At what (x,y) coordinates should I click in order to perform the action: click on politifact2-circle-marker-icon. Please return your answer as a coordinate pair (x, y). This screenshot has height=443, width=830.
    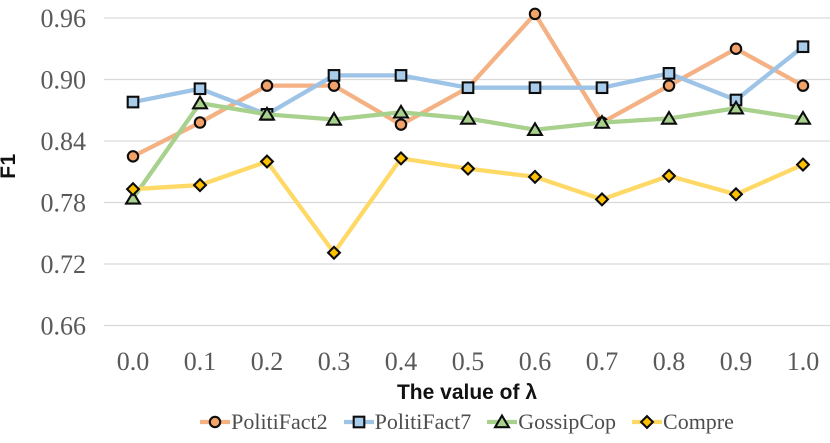
    Looking at the image, I should click on (215, 422).